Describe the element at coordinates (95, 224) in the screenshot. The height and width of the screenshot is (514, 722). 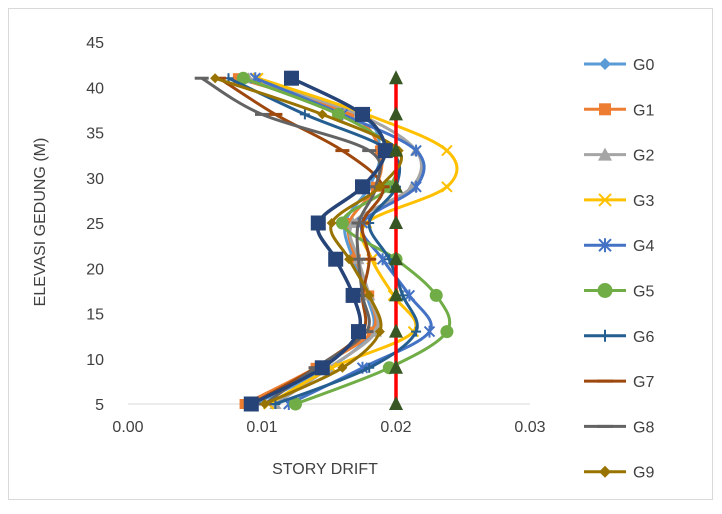
I see `y-tick-label: 25` at that location.